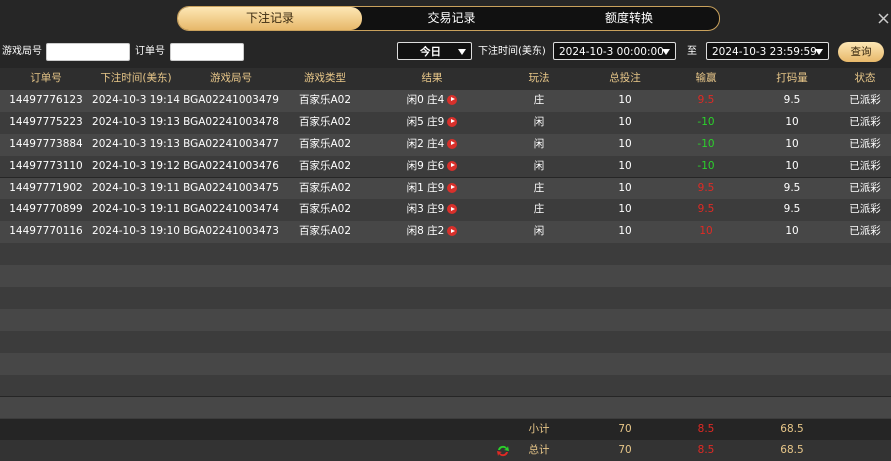 The height and width of the screenshot is (461, 891). Describe the element at coordinates (425, 121) in the screenshot. I see `result-text: 闲5 庄9` at that location.